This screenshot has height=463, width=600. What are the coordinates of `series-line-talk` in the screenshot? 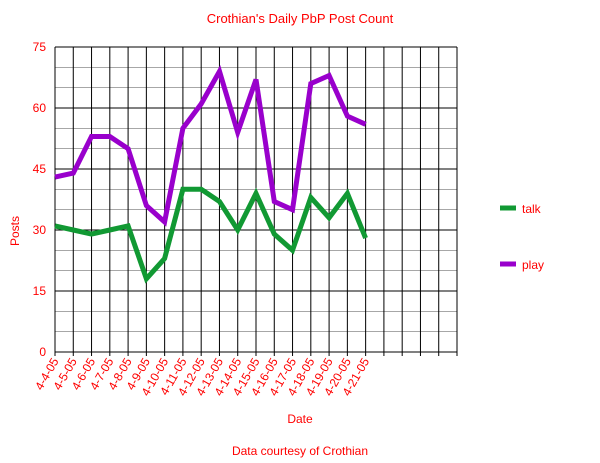 It's located at (211, 235).